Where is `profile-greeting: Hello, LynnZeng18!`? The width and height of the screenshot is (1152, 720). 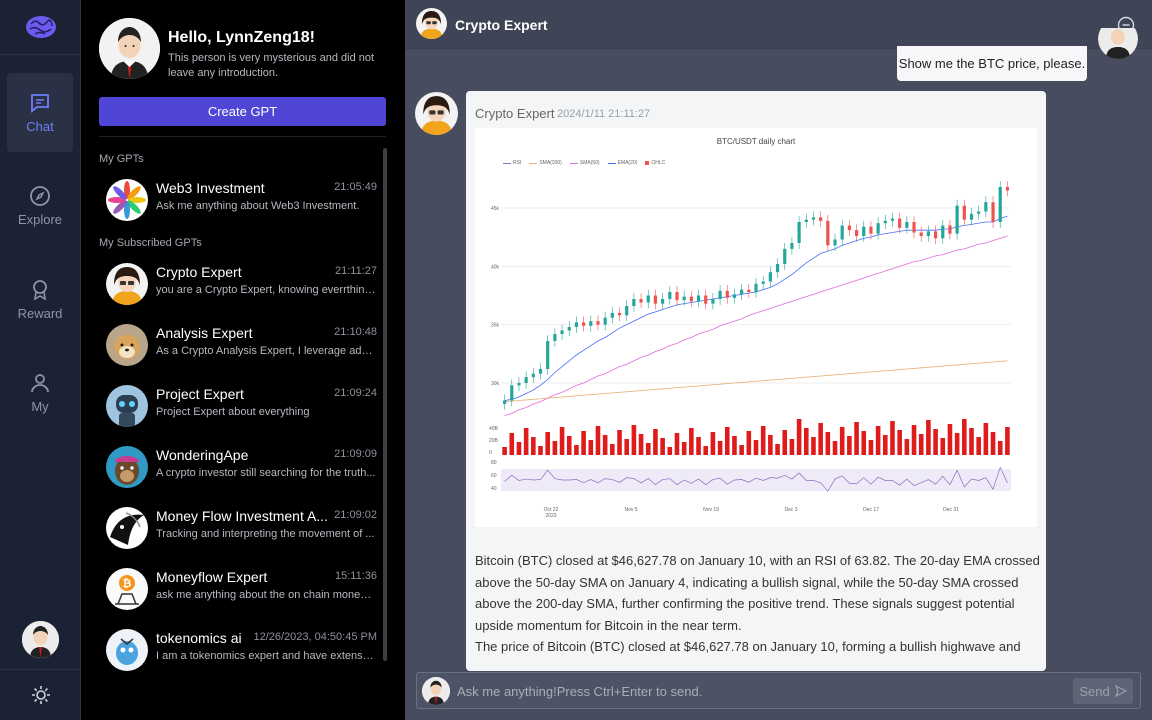
profile-greeting: Hello, LynnZeng18! is located at coordinates (241, 37).